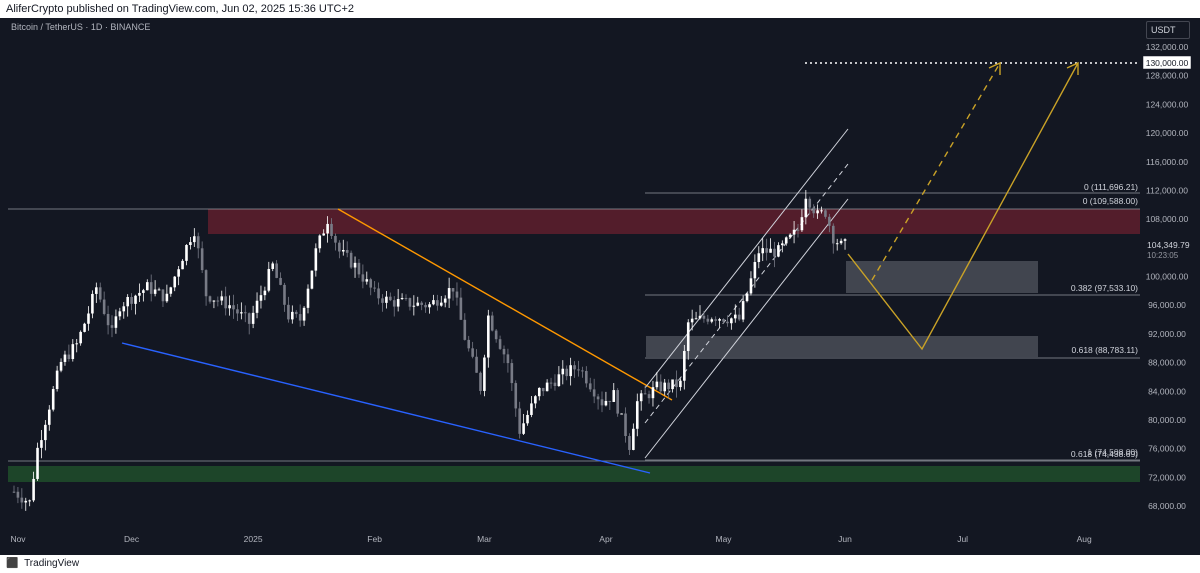  I want to click on orange-trendline, so click(505, 304).